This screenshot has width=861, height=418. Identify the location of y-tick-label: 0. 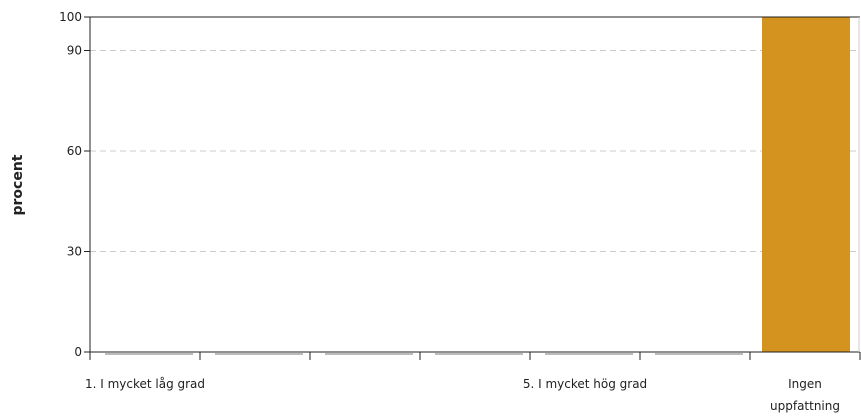
(78, 352).